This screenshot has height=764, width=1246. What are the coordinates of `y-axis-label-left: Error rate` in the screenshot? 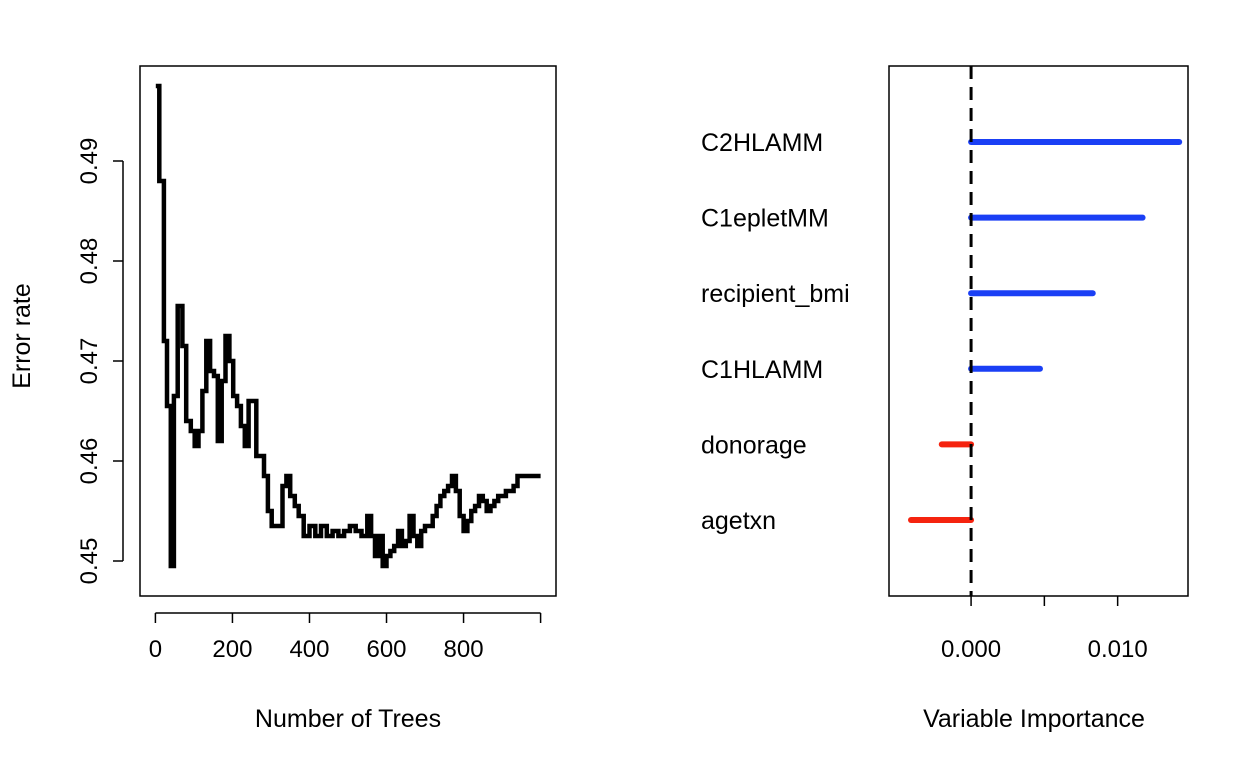 It's located at (22, 336).